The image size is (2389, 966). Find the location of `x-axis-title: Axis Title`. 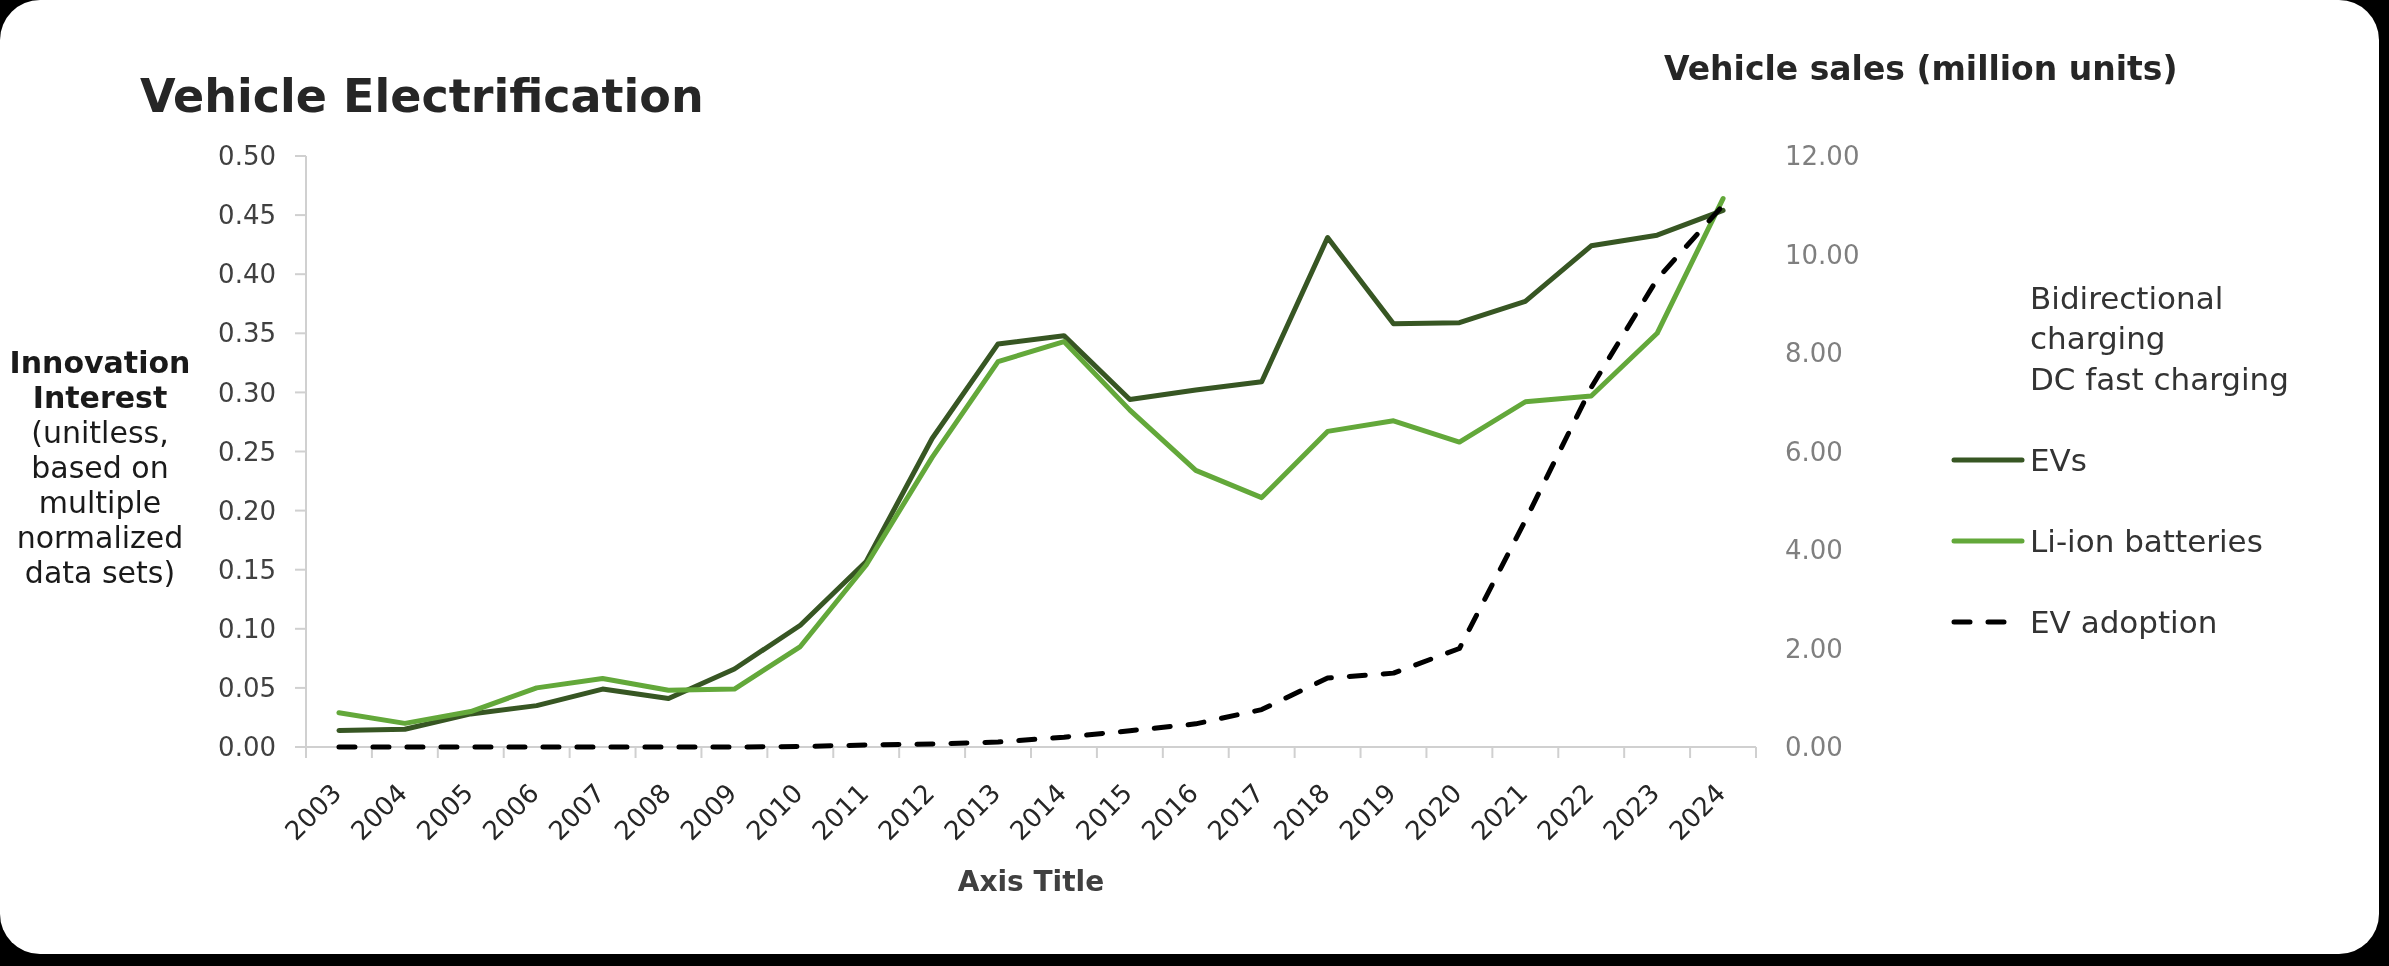

x-axis-title: Axis Title is located at coordinates (1031, 881).